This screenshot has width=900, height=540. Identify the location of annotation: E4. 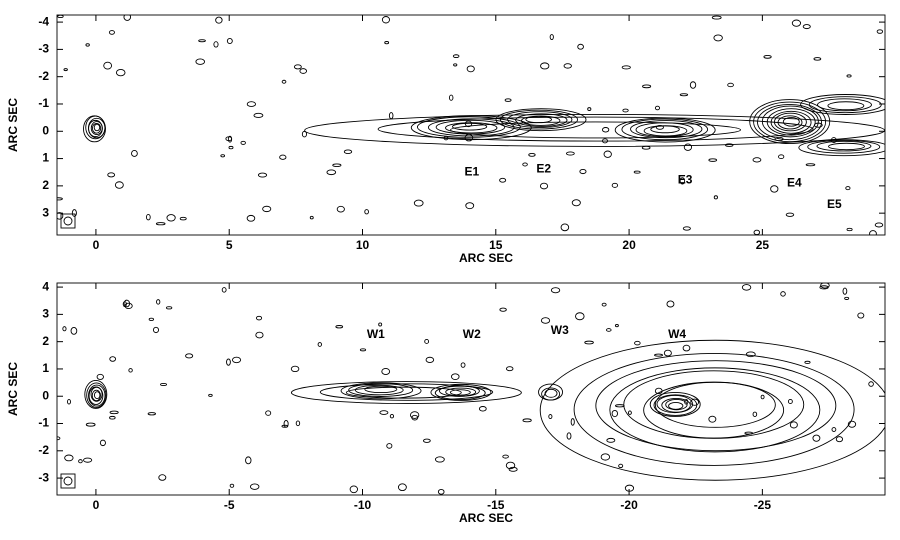
(794, 182).